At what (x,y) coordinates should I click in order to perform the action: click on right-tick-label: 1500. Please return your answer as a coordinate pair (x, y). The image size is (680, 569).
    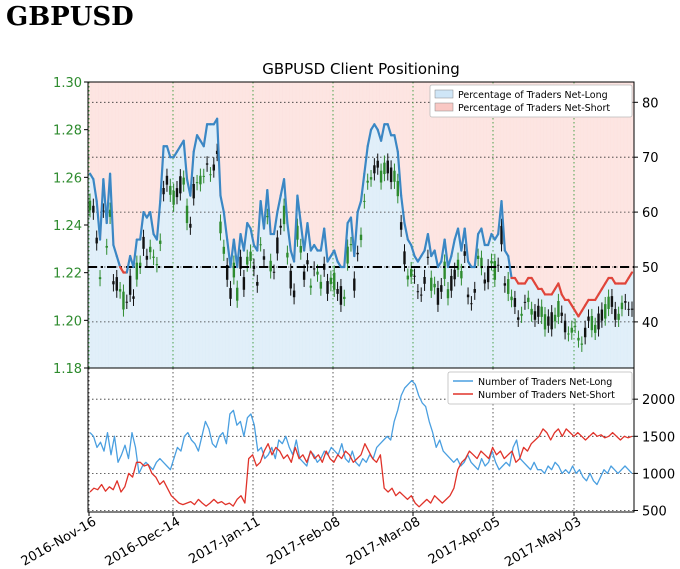
    Looking at the image, I should click on (658, 437).